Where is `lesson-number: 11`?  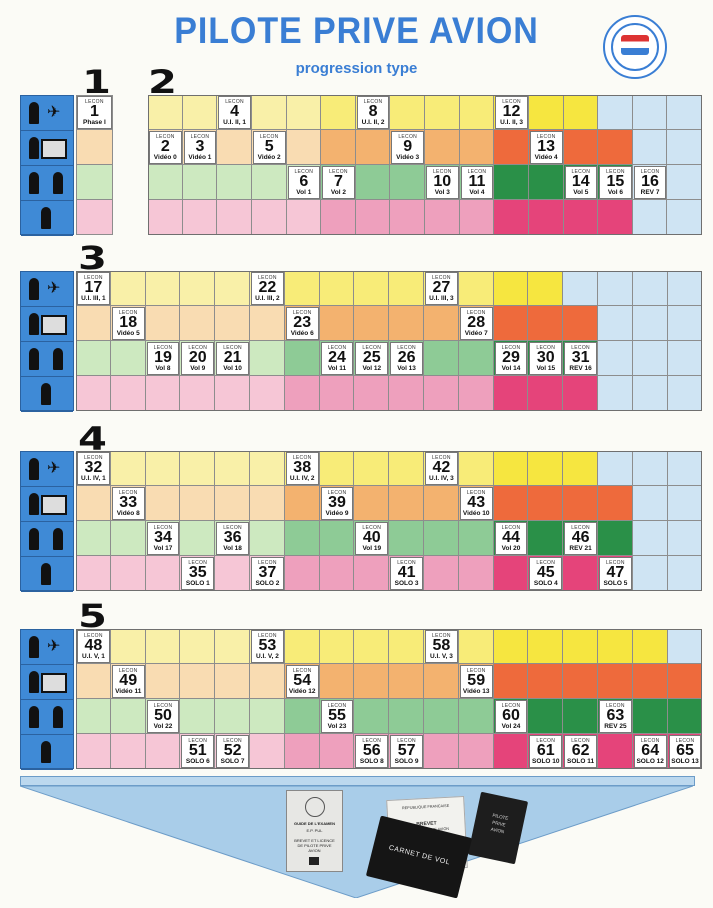
lesson-number: 11 is located at coordinates (477, 181).